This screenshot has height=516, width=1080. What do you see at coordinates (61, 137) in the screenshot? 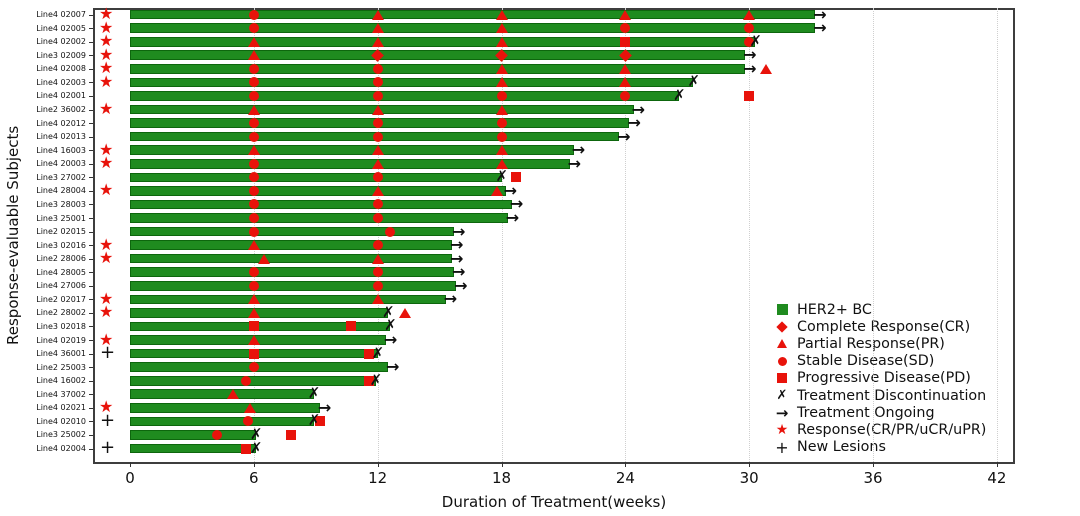
I see `subject-label: Line4 02013` at bounding box center [61, 137].